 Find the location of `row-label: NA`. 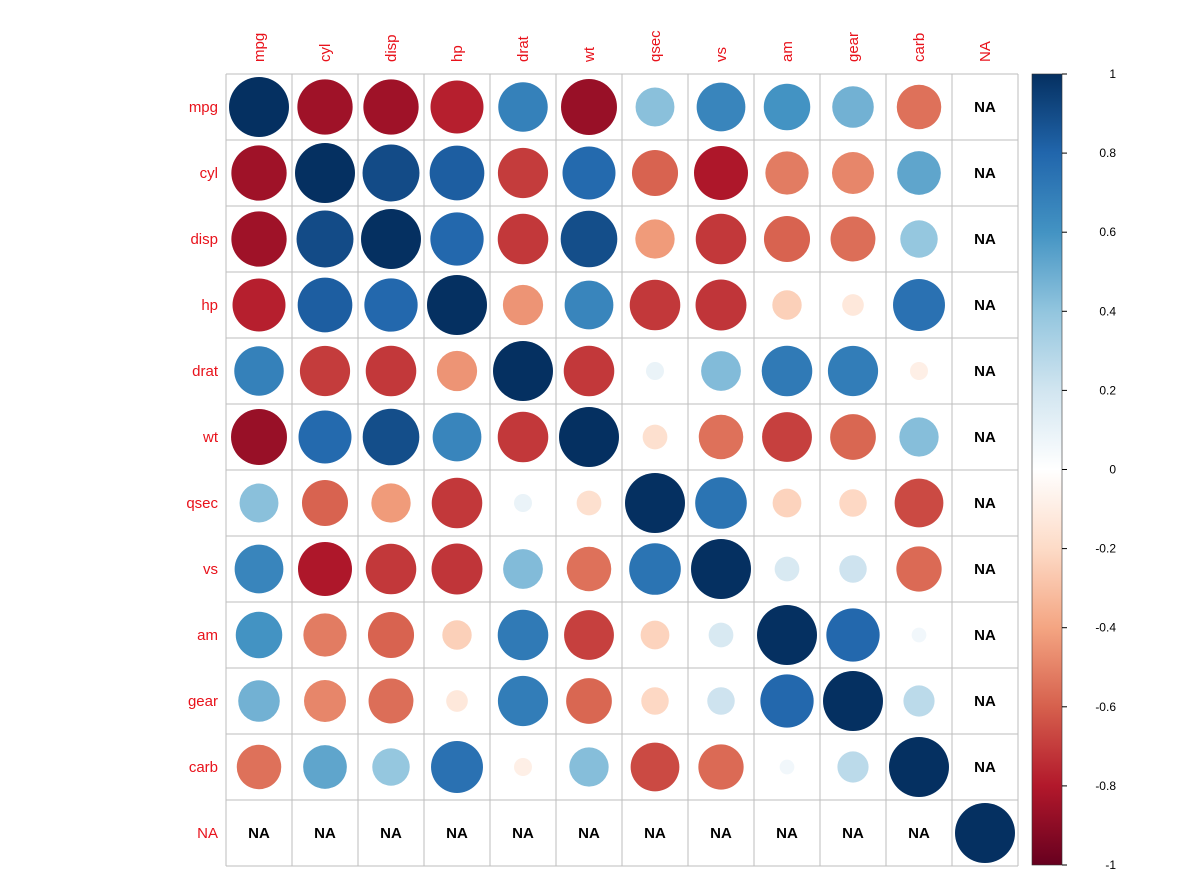

row-label: NA is located at coordinates (207, 833).